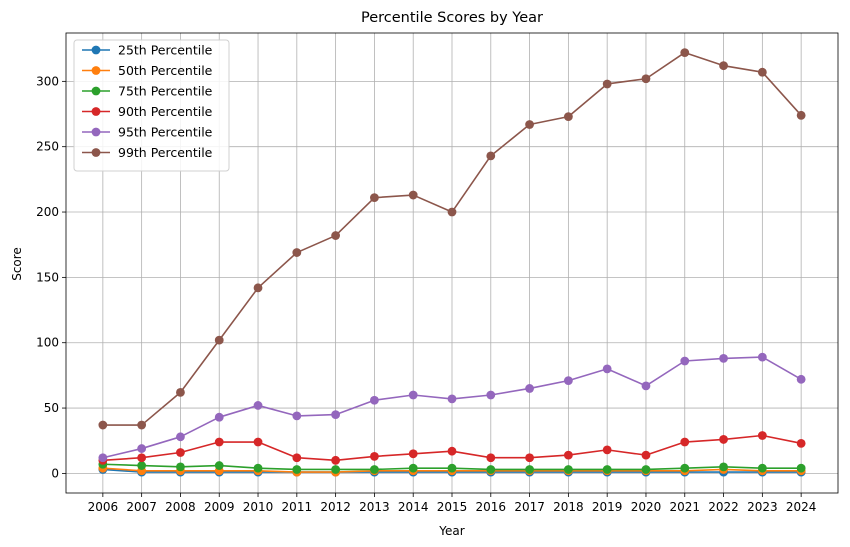 This screenshot has height=547, width=850. I want to click on y-tick-label: 100, so click(47, 343).